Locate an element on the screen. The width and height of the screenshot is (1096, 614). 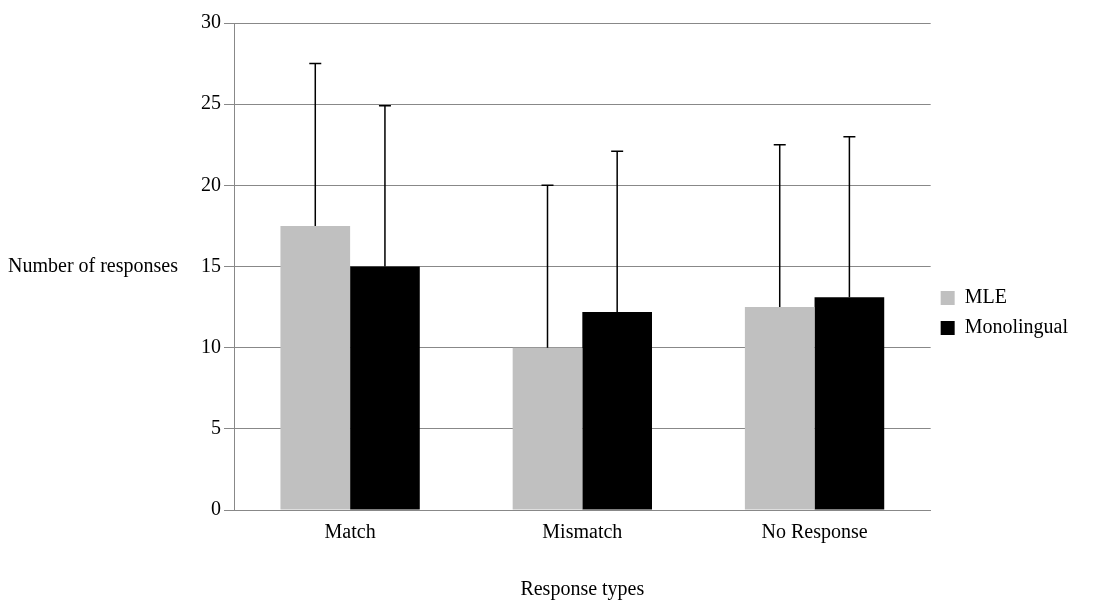
y-tick-label: 10 is located at coordinates (211, 345).